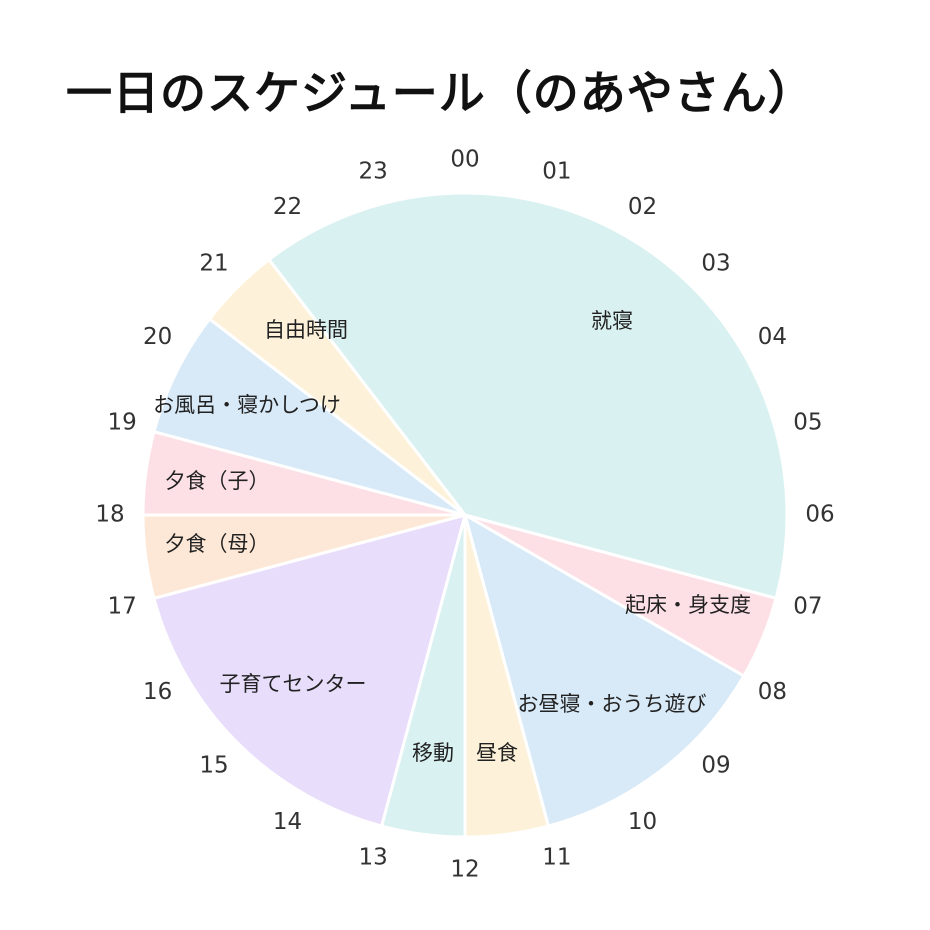  What do you see at coordinates (819, 515) in the screenshot?
I see `hour-label-06: 06` at bounding box center [819, 515].